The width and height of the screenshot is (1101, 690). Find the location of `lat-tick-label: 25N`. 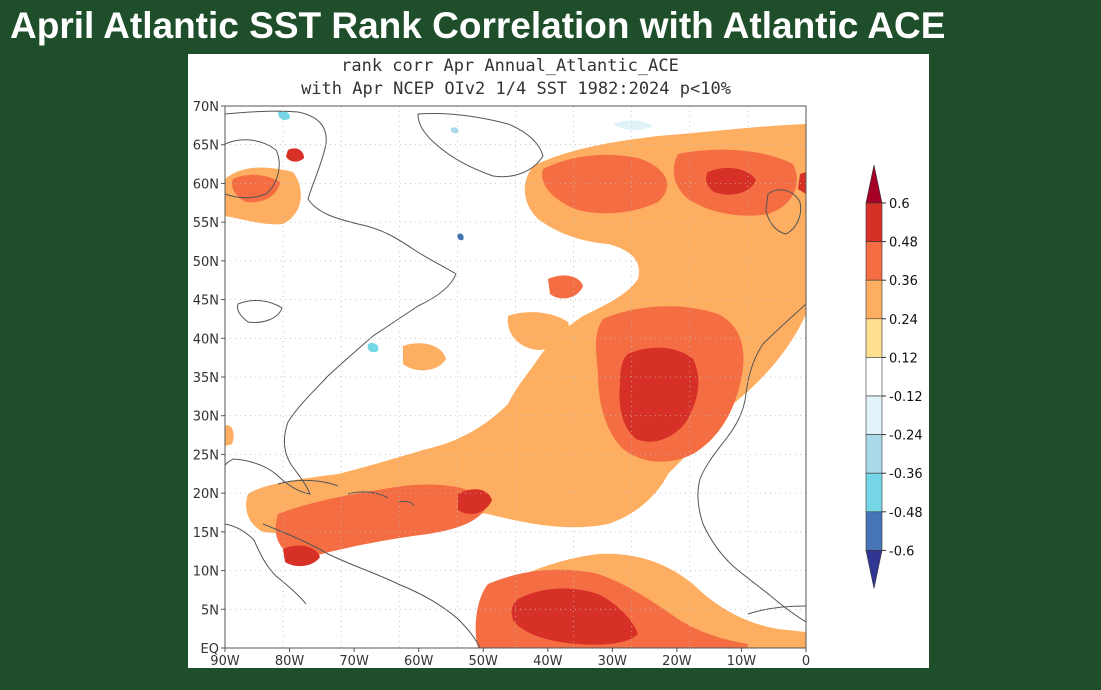

lat-tick-label: 25N is located at coordinates (206, 455).